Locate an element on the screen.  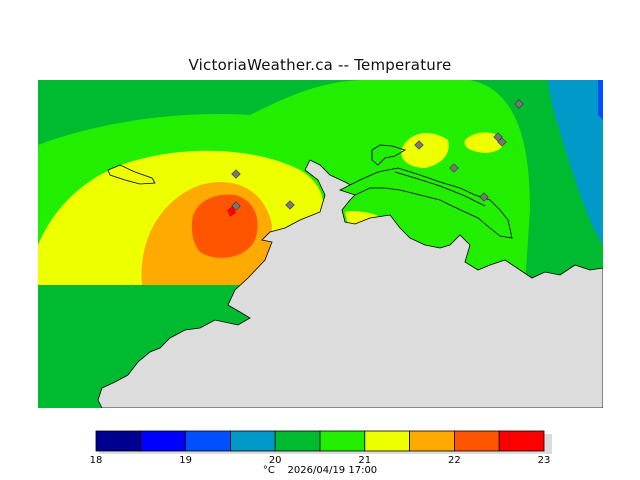
station-markers is located at coordinates (377, 155).